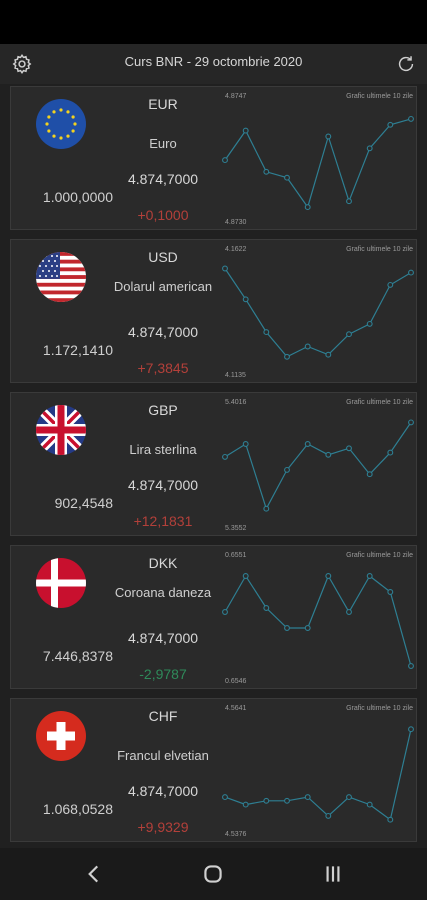 The width and height of the screenshot is (427, 900). What do you see at coordinates (236, 249) in the screenshot?
I see `chart-max-label: 4.1622` at bounding box center [236, 249].